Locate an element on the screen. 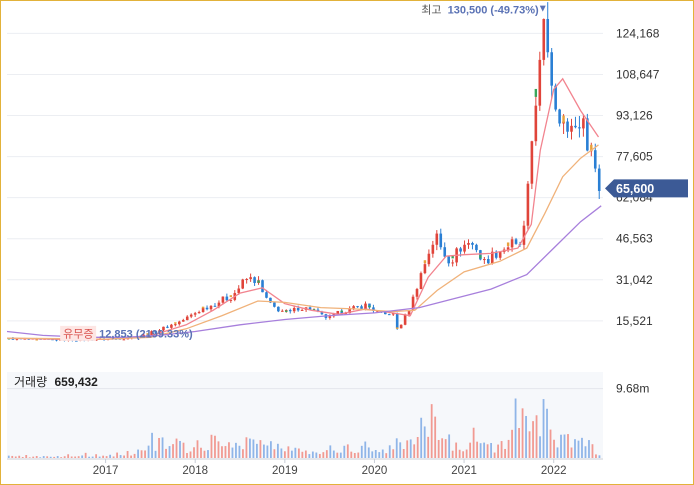  x-tick-label: 2021 is located at coordinates (464, 471).